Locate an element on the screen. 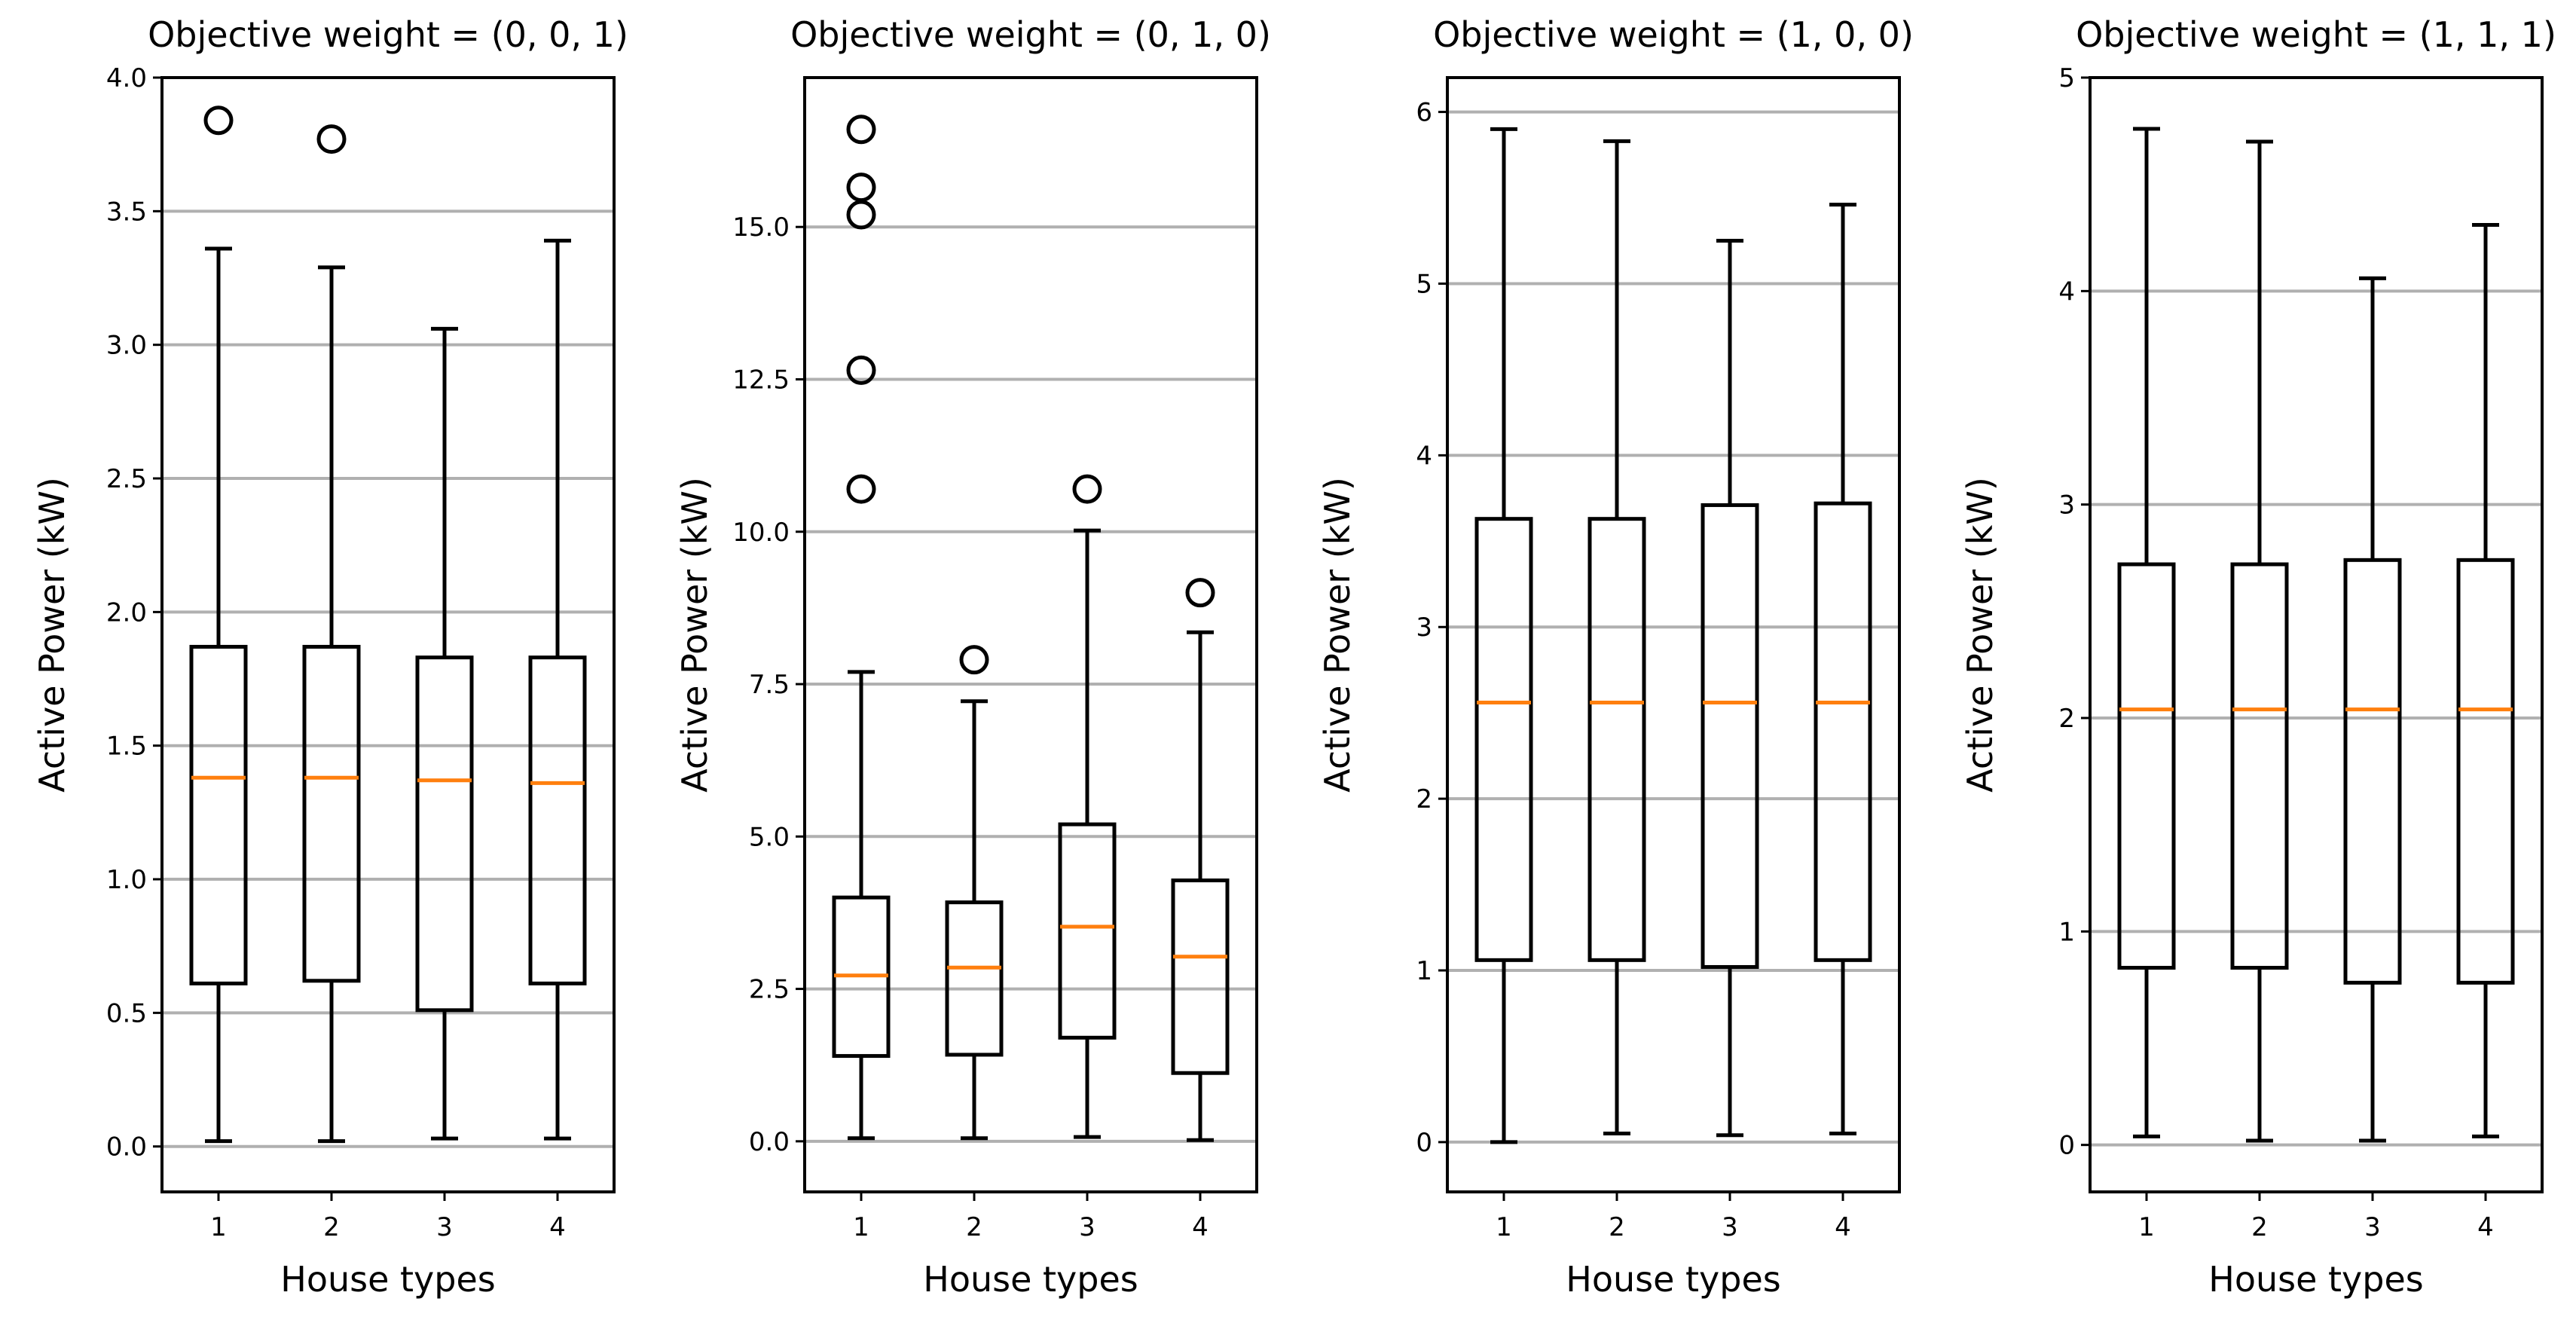 This screenshot has width=2576, height=1326. y-tick-label: 15.0 is located at coordinates (761, 227).